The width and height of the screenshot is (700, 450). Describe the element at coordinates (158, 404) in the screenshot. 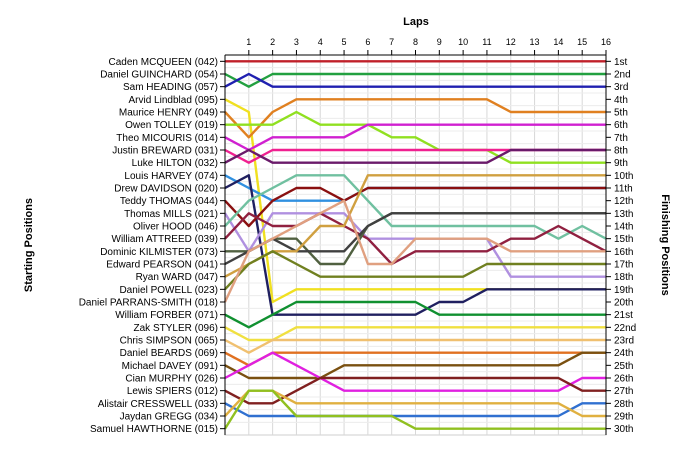

I see `starting-label: Alistair CRESSWELL (033)` at that location.